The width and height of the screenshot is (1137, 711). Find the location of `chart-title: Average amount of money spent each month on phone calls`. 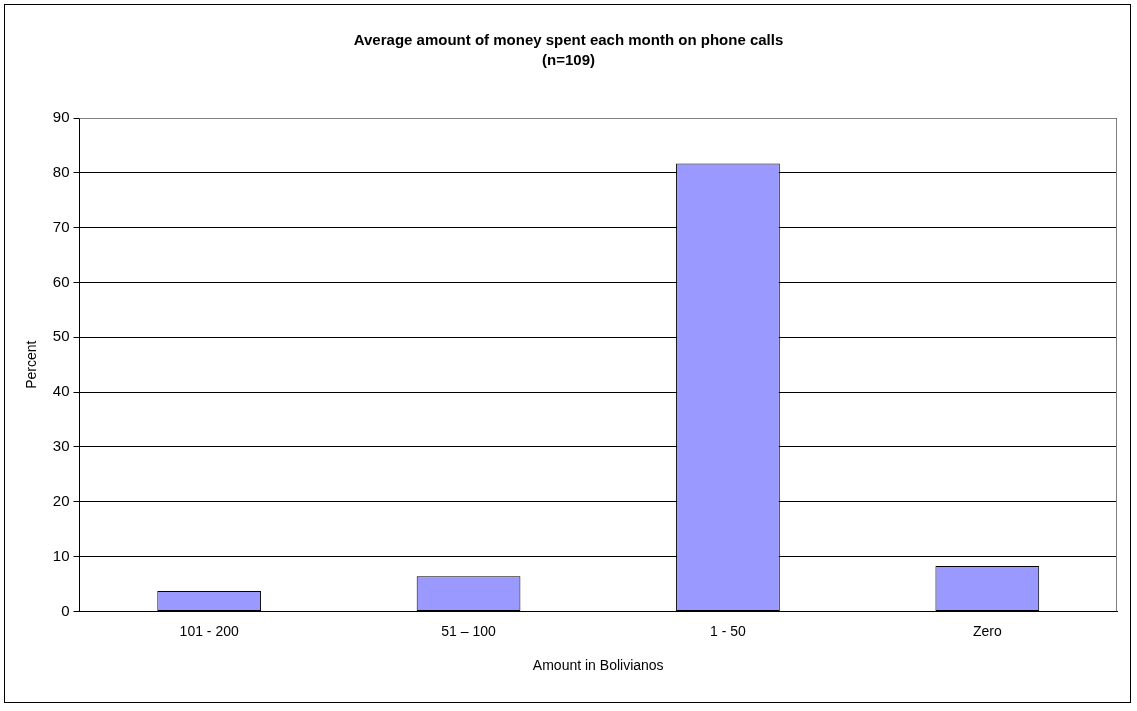

chart-title: Average amount of money spent each month on phone calls is located at coordinates (568, 40).